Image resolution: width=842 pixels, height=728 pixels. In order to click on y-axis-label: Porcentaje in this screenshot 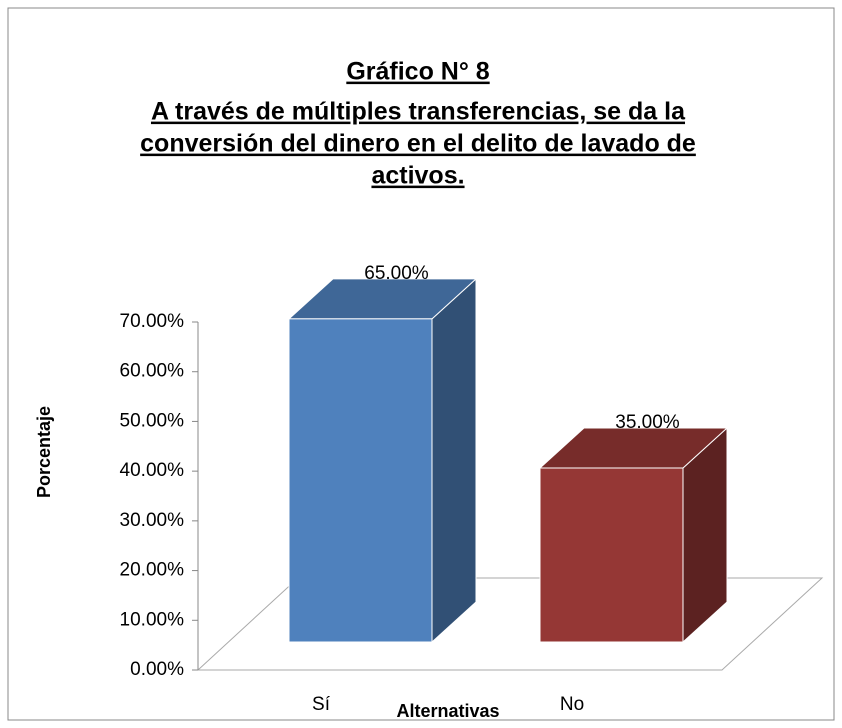, I will do `click(44, 452)`.